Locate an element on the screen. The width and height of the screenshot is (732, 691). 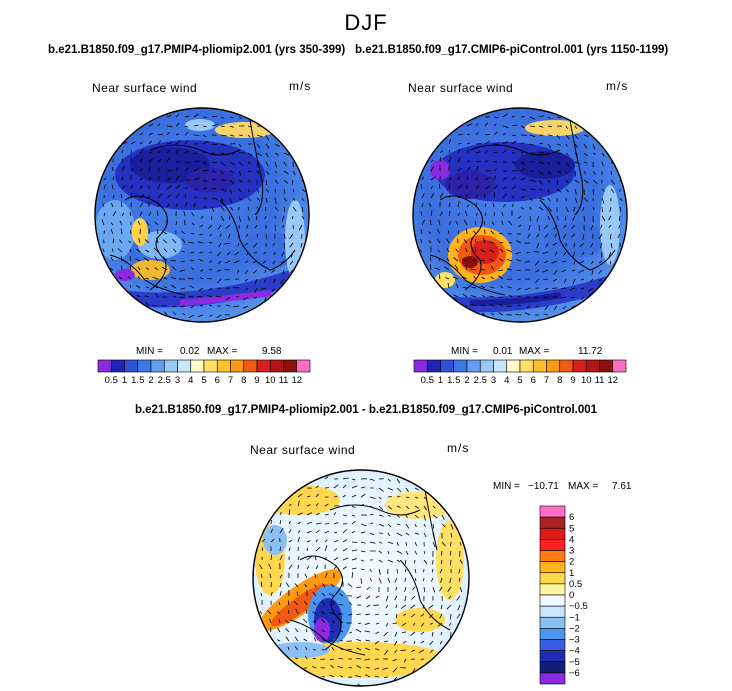
panel-right-colorbar-tick-label: 6 is located at coordinates (533, 380).